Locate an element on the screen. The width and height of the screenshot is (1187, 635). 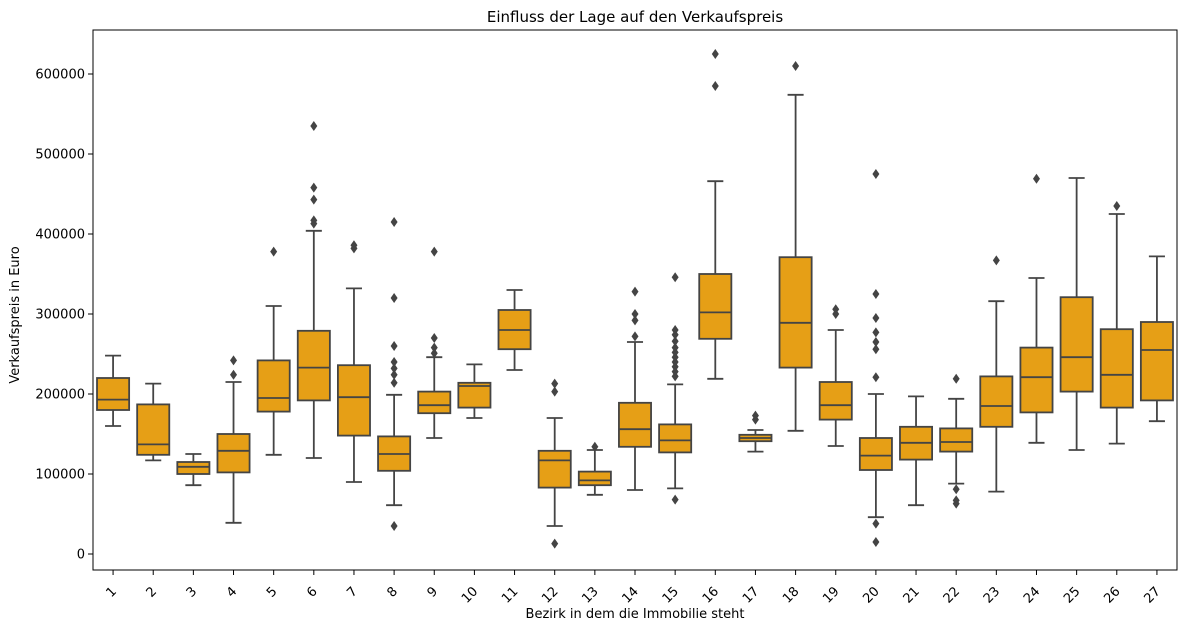
x-tick-label: 3 is located at coordinates (192, 592).